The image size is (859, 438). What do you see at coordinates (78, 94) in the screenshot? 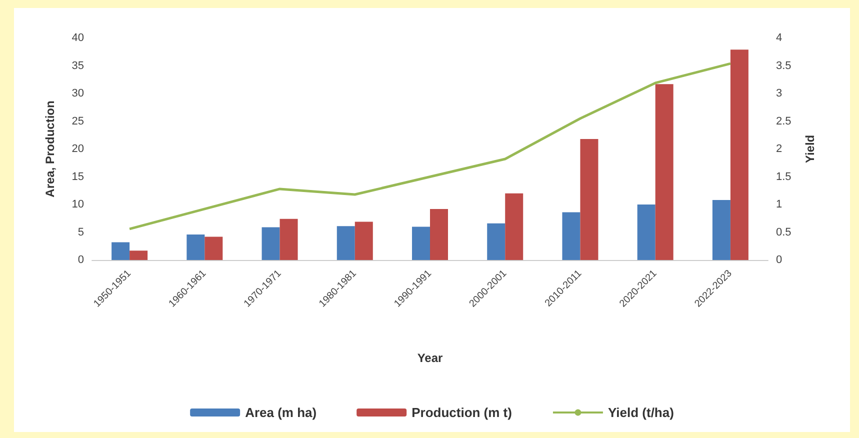
I see `y-tick-label: 30` at bounding box center [78, 94].